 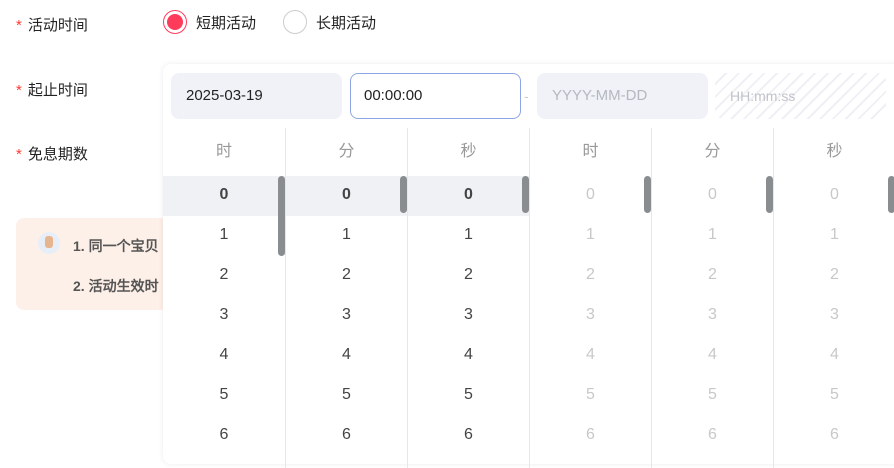 What do you see at coordinates (800, 96) in the screenshot?
I see `end-time-input: HH:mm:ss` at bounding box center [800, 96].